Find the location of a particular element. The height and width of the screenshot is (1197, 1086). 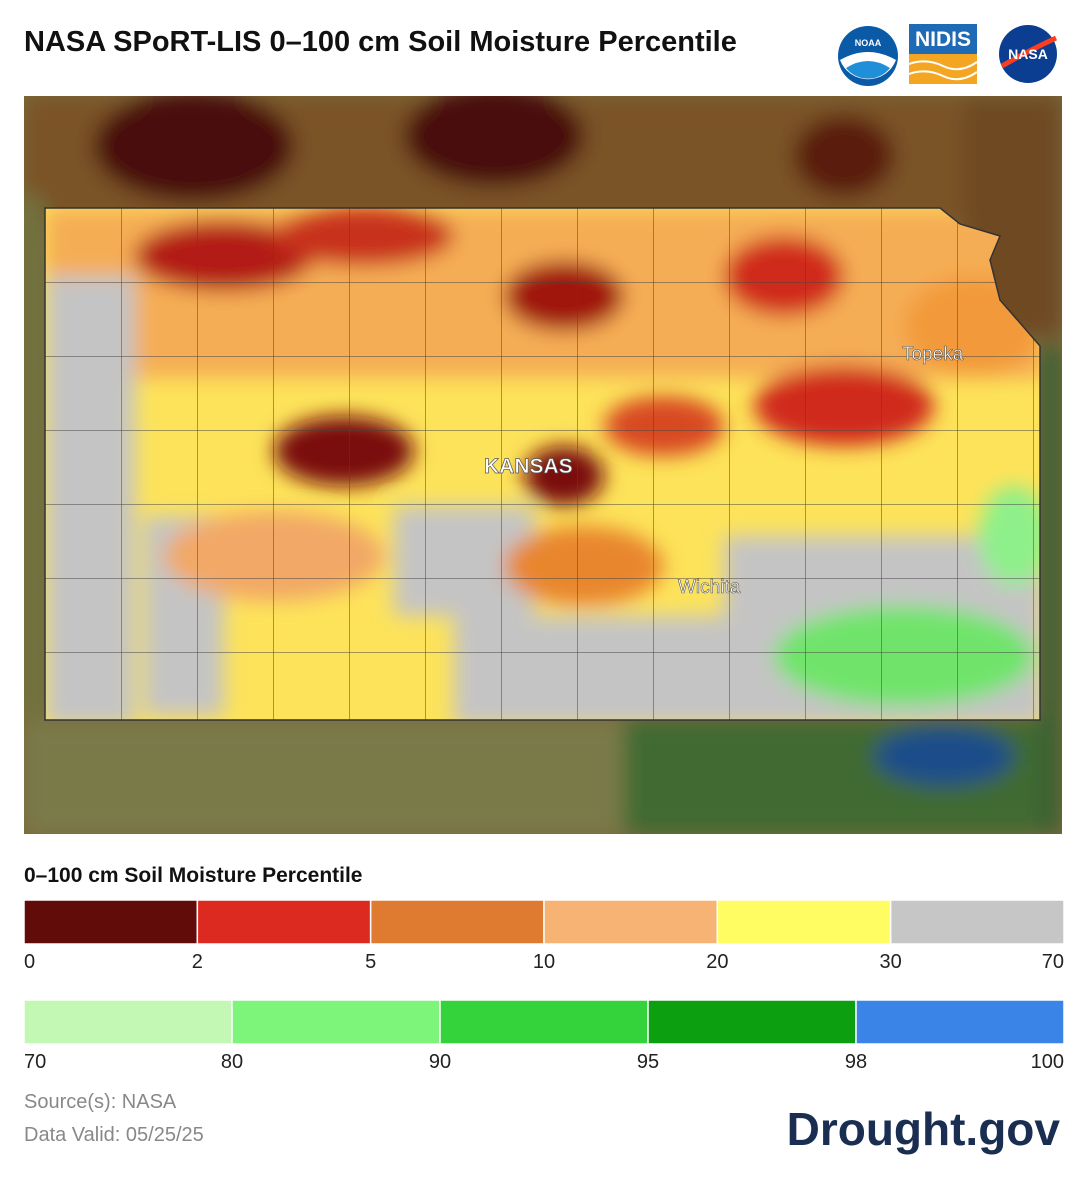

legend-tick-label: 80 is located at coordinates (232, 1062).